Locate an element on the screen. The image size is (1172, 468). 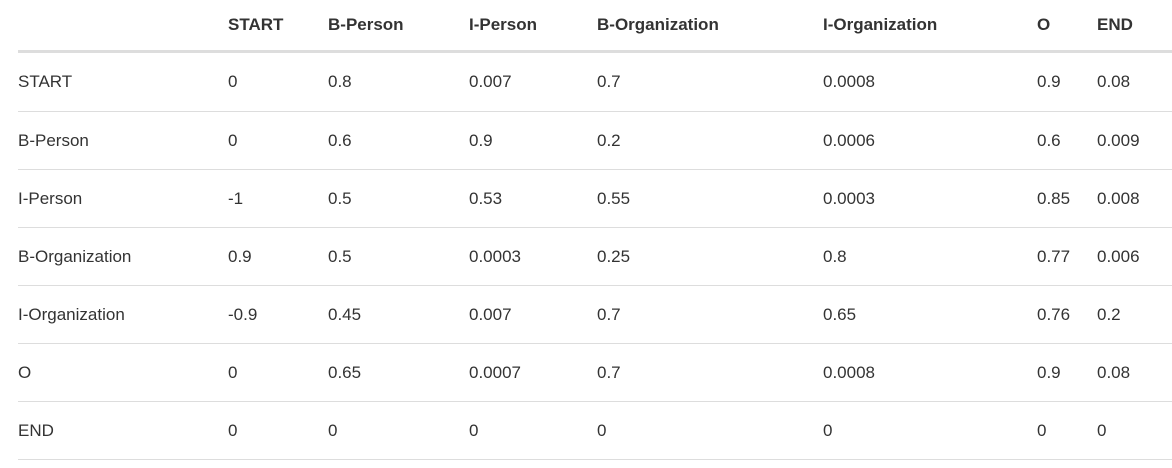
row-header-cell: I-Organization is located at coordinates (123, 314).